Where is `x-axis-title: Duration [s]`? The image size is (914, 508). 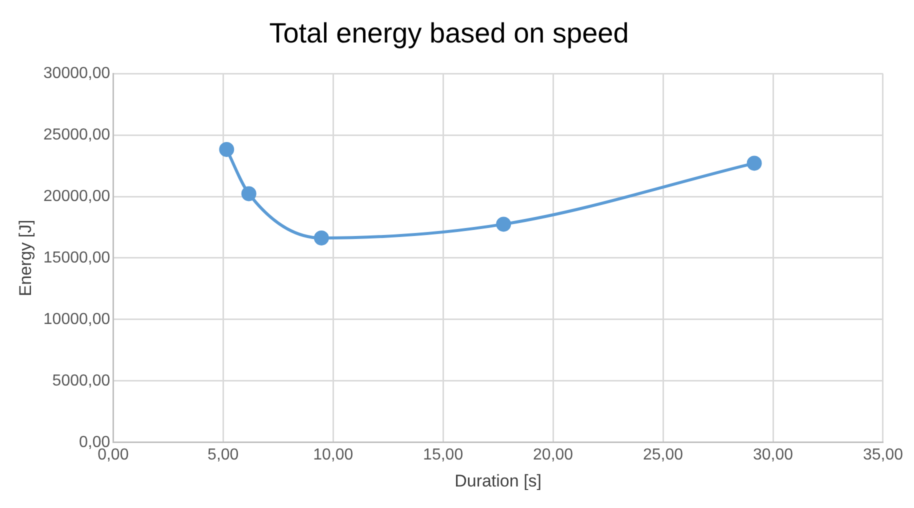
x-axis-title: Duration [s] is located at coordinates (498, 480).